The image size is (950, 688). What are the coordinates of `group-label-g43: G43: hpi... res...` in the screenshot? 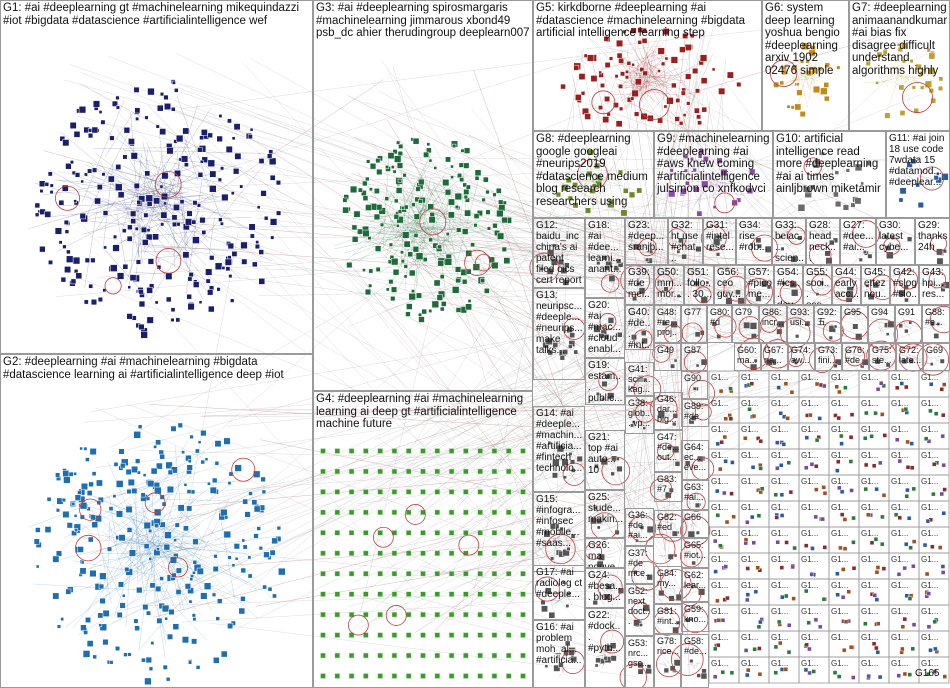 It's located at (933, 283).